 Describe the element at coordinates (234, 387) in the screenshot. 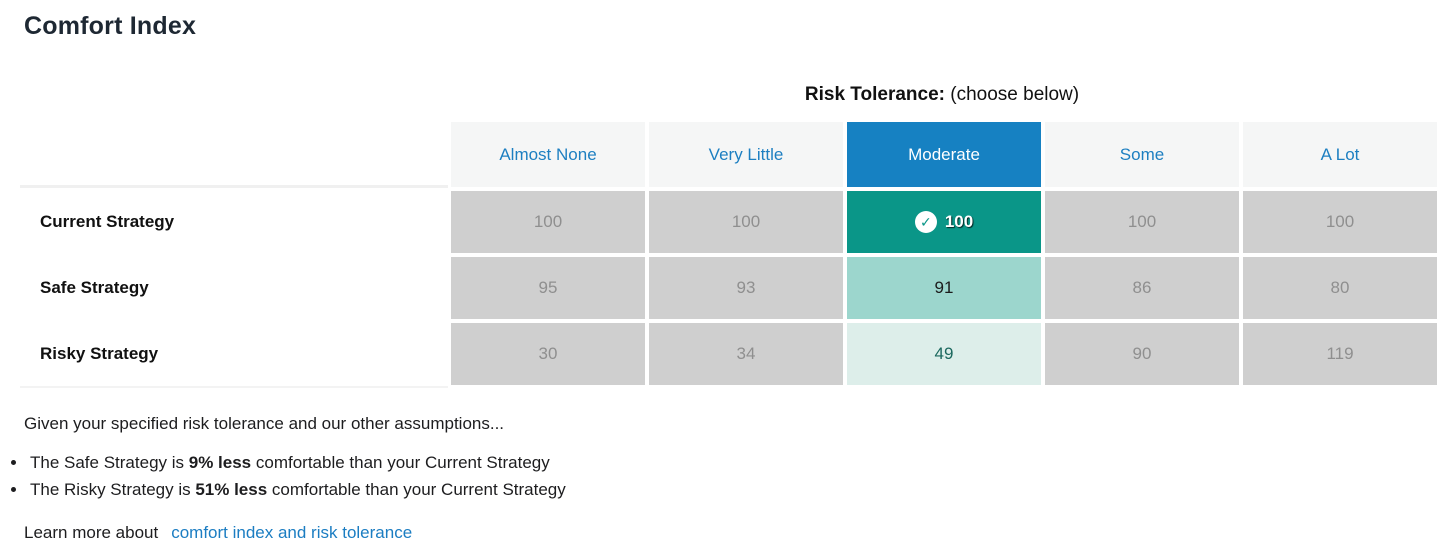

I see `label-column-bottom-divider` at that location.